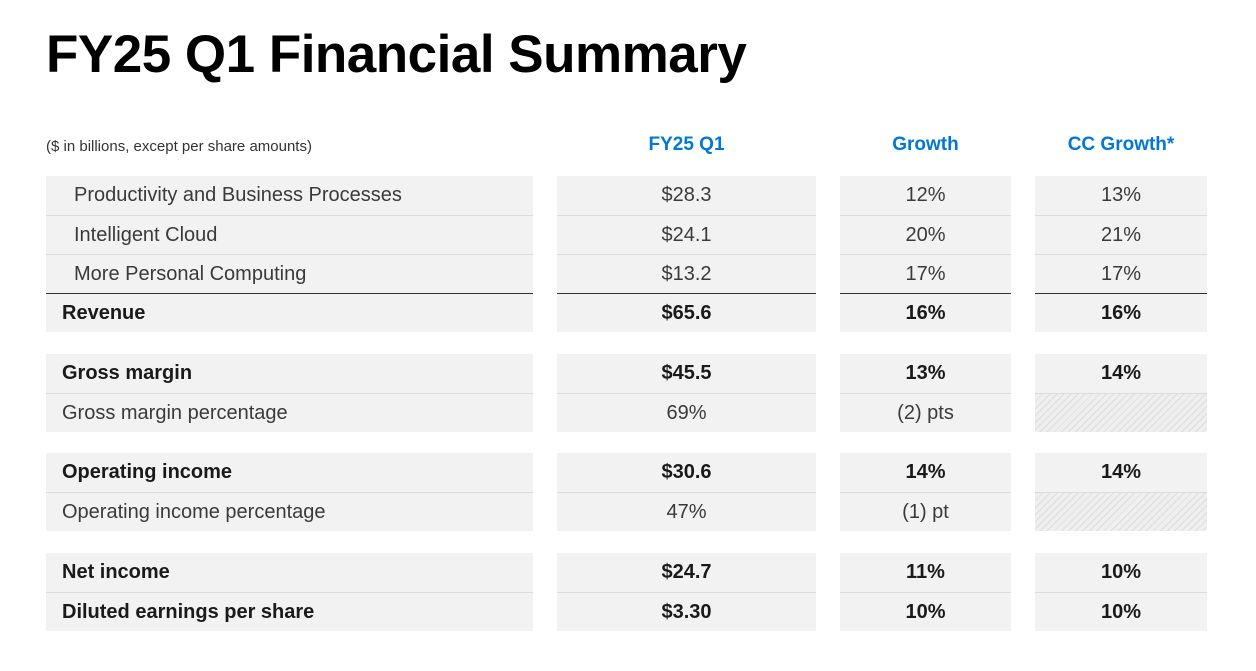 This screenshot has height=671, width=1256. I want to click on table-row-intelligent-cloud: Intelligent Cloud $24.1 20% 21%, so click(628, 234).